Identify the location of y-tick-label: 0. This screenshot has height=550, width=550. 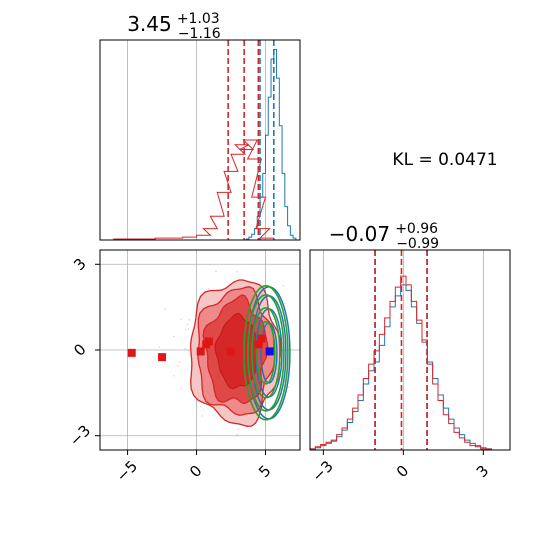
(79, 349).